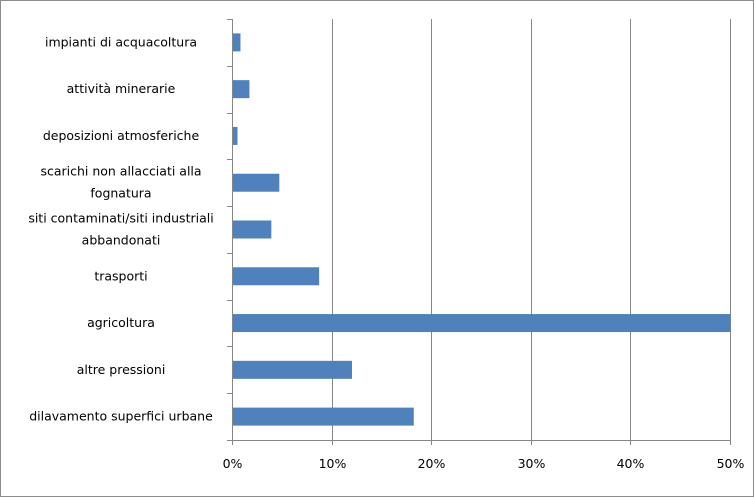  I want to click on x-tick-label-1: 10%, so click(333, 463).